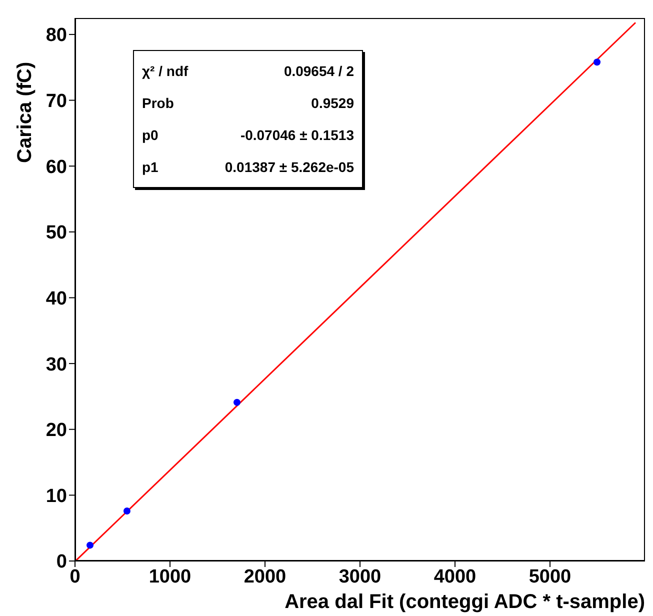  What do you see at coordinates (75, 577) in the screenshot?
I see `x-tick-label: 0` at bounding box center [75, 577].